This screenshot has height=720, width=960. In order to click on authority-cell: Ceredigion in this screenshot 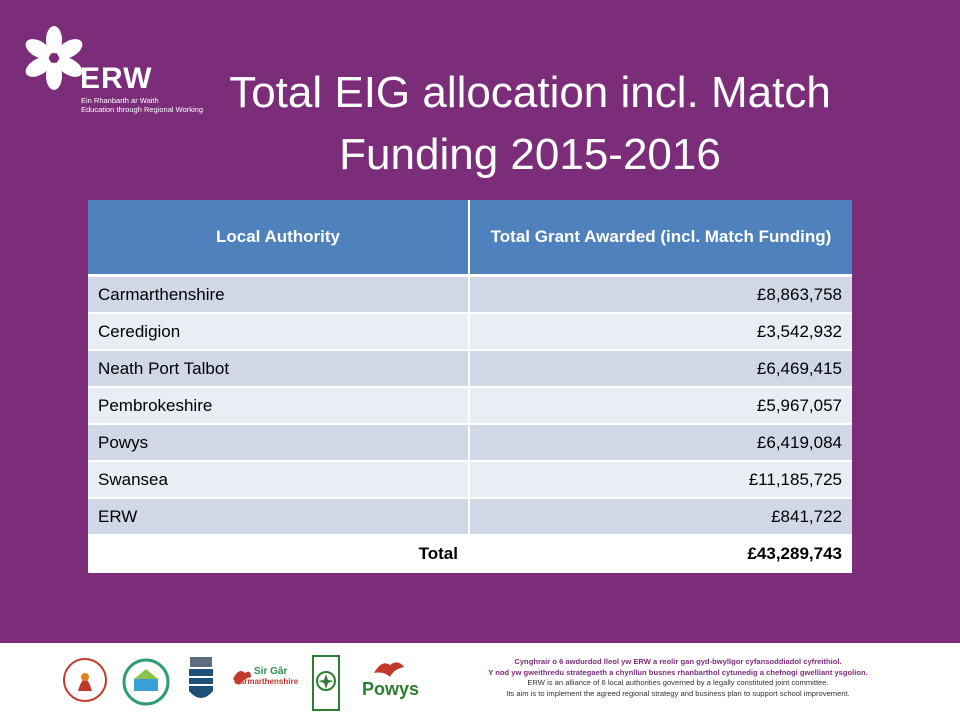, I will do `click(279, 332)`.